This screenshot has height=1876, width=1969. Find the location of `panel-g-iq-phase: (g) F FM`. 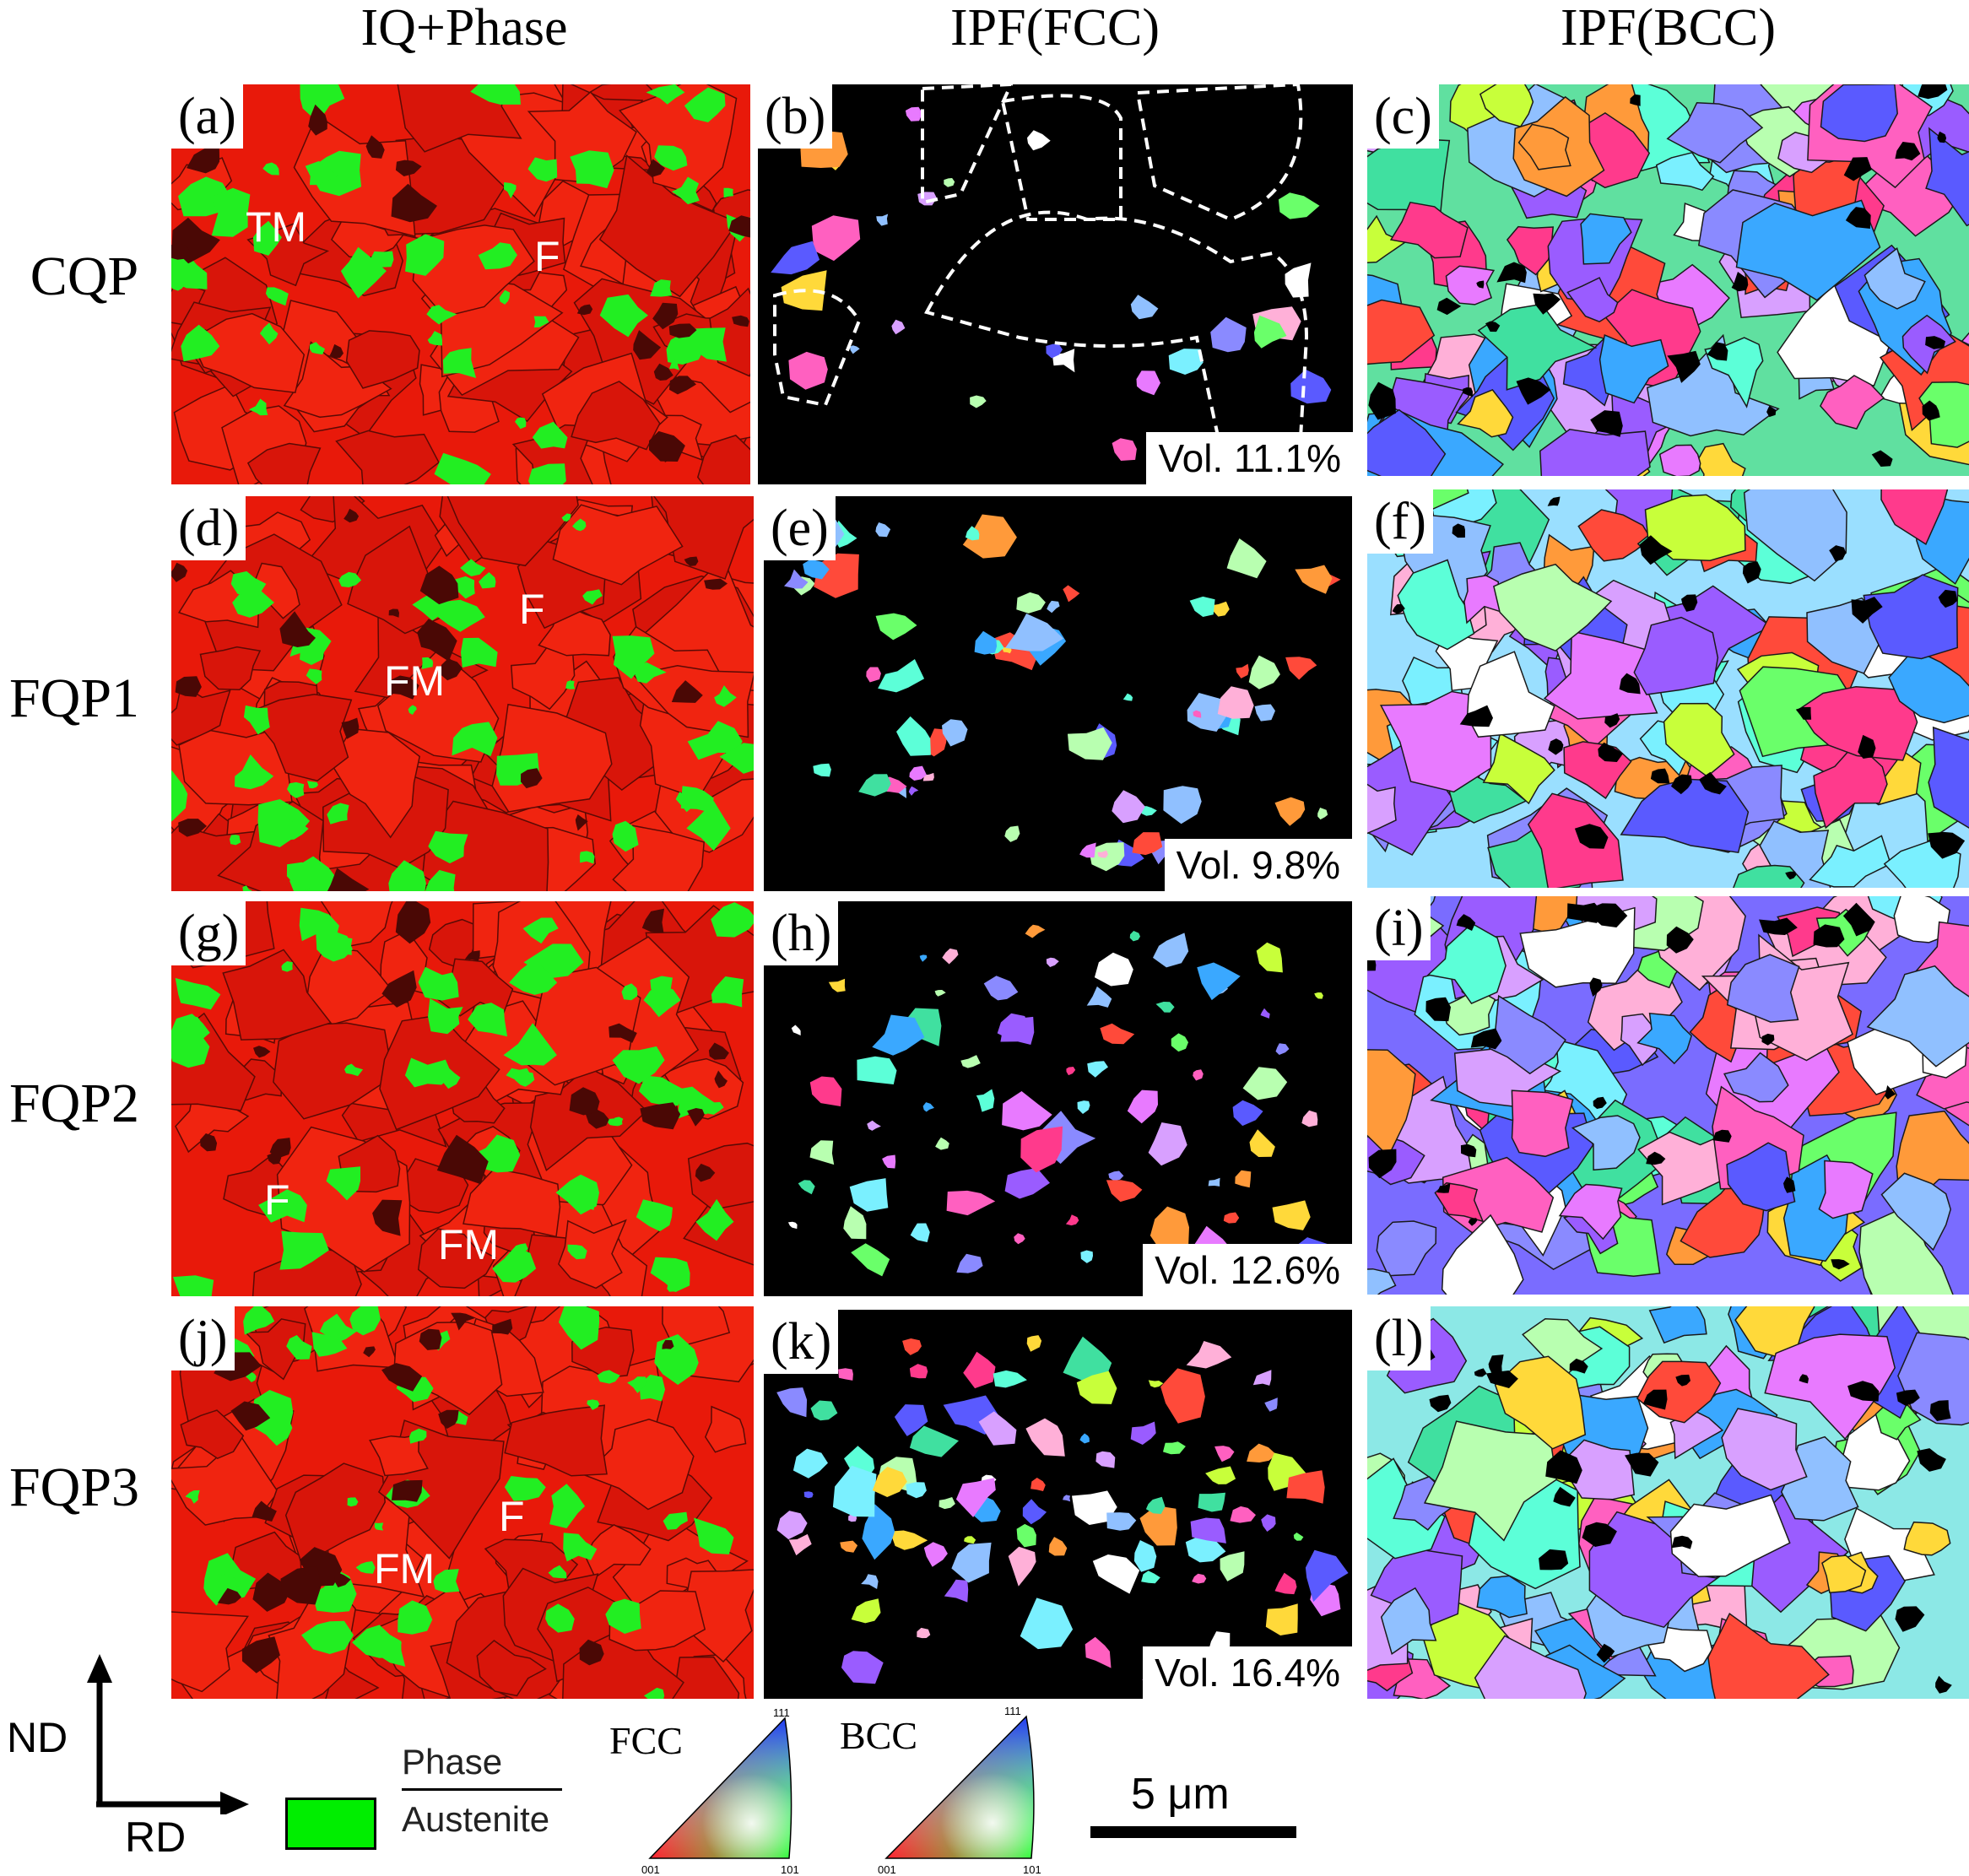

panel-g-iq-phase: (g) F FM is located at coordinates (463, 1098).